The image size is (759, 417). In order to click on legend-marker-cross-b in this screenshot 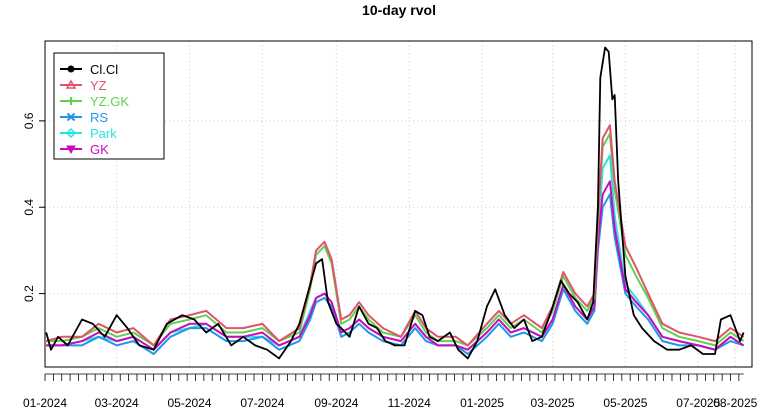, I will do `click(71, 117)`.